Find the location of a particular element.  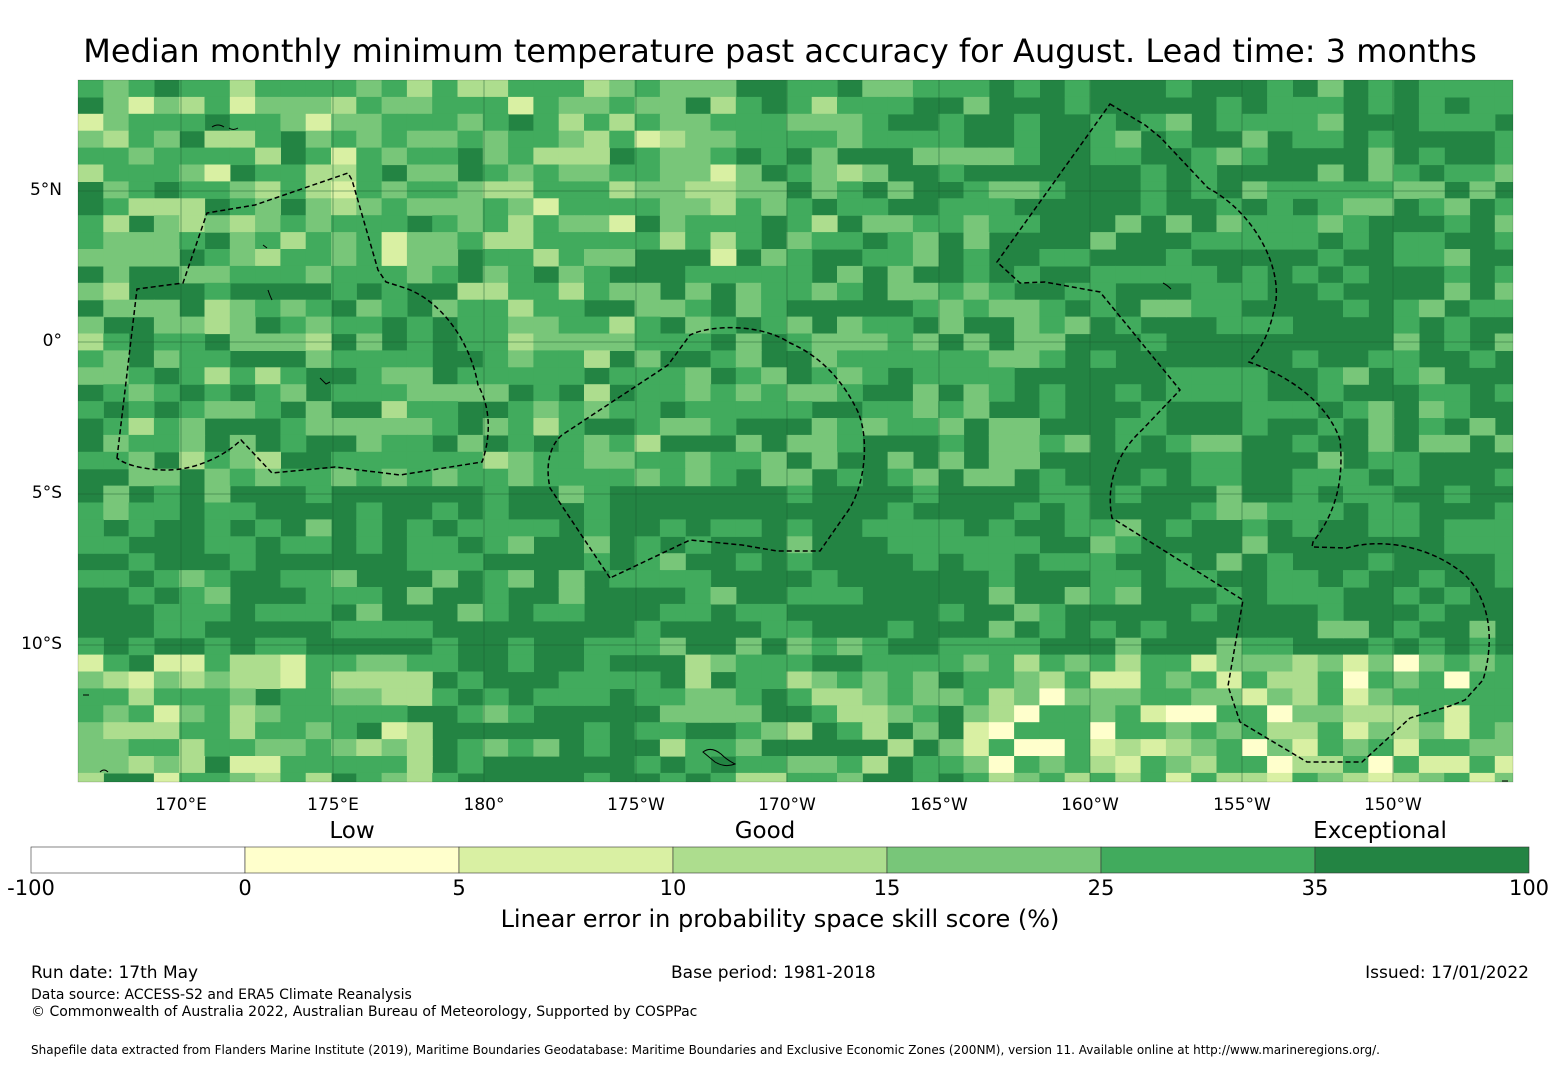

tick-label: 35 is located at coordinates (1315, 888).